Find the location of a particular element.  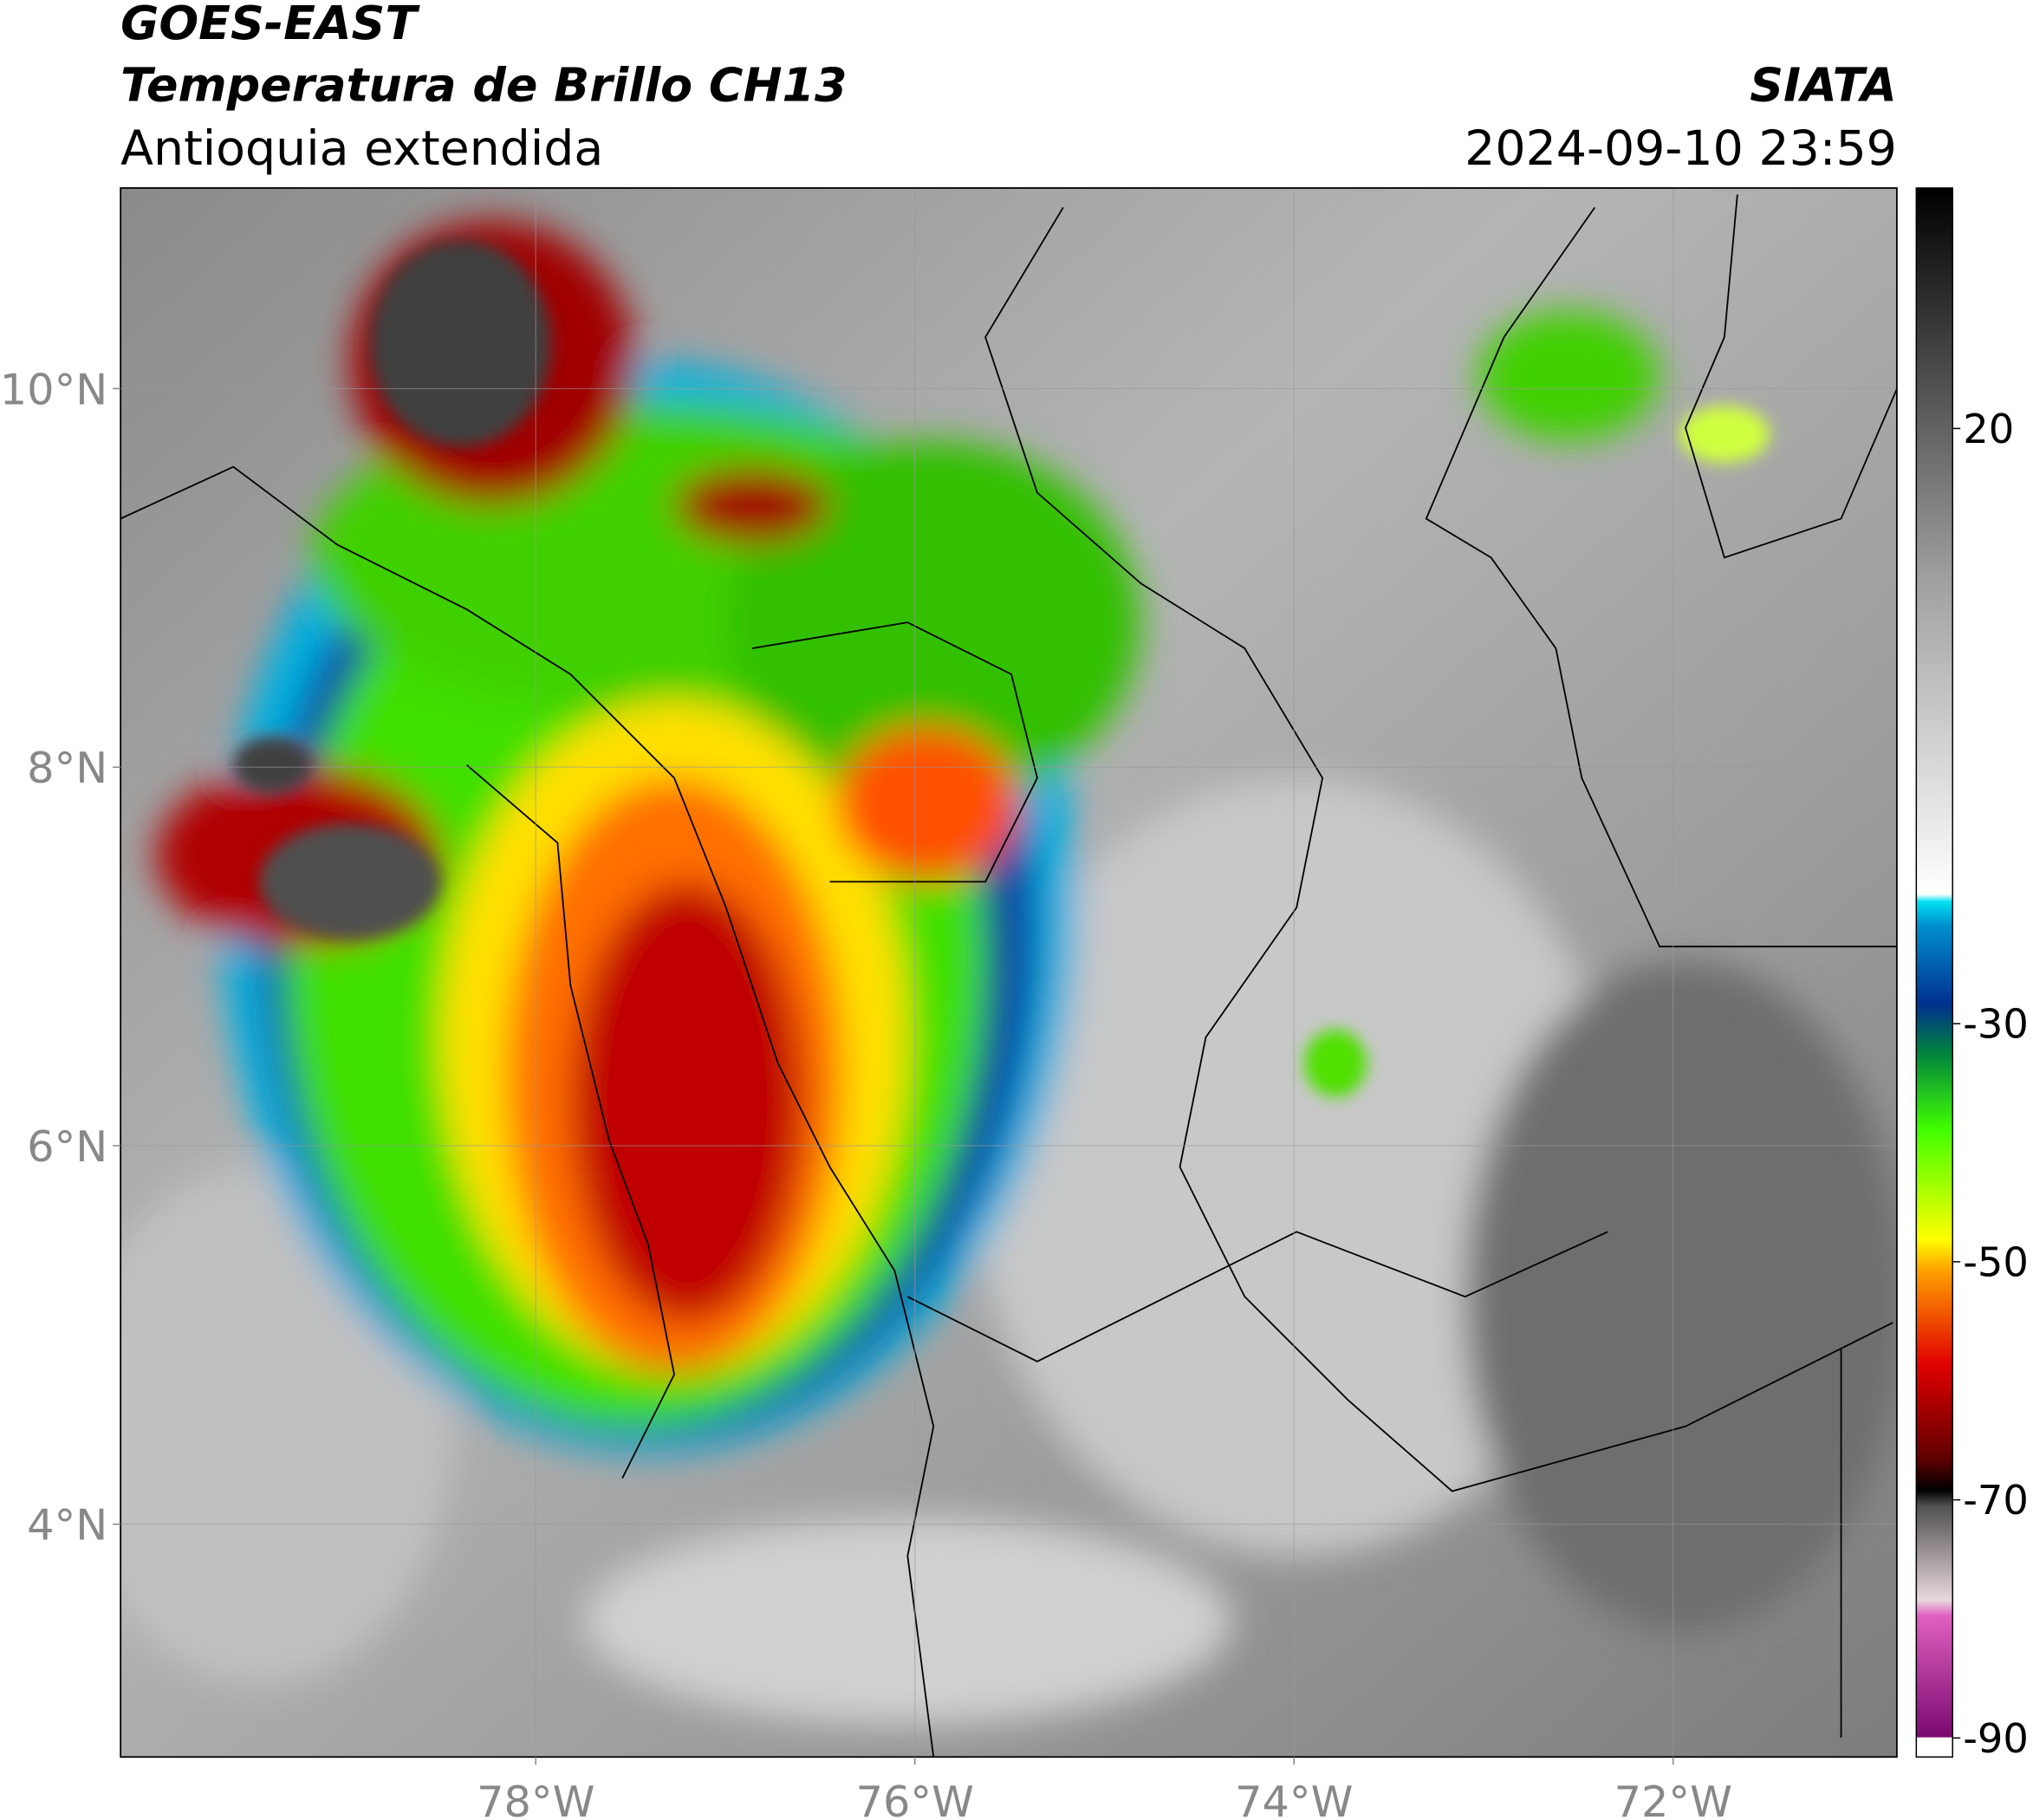

lon-tick-label: 78°W is located at coordinates (535, 1798).